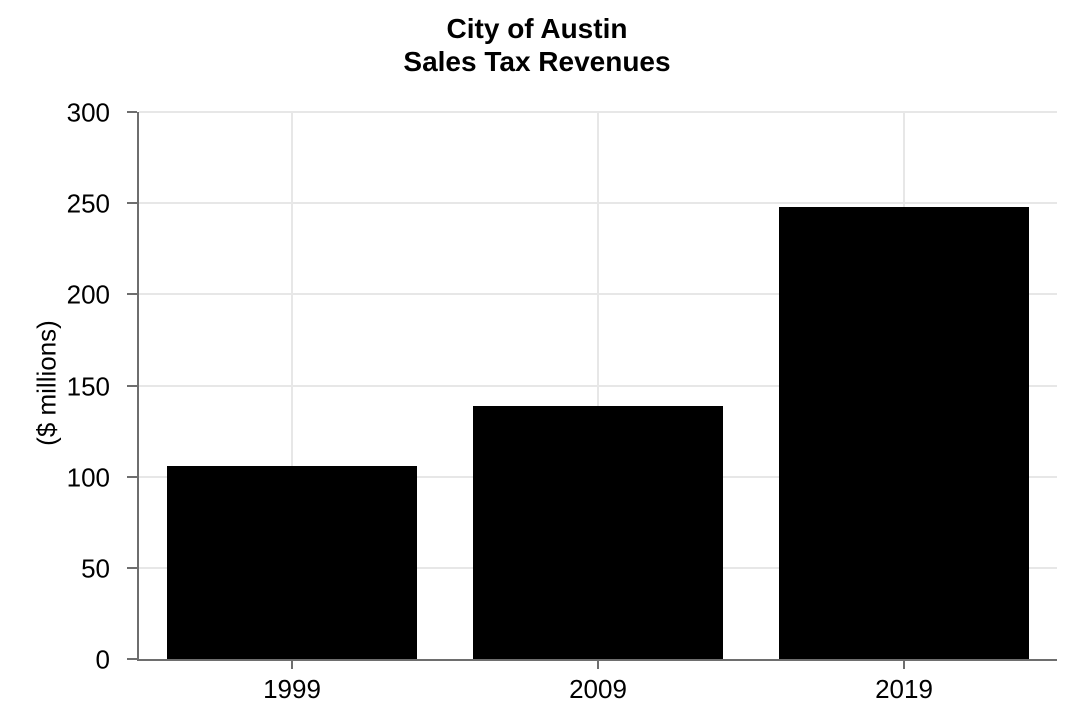 The image size is (1074, 722). What do you see at coordinates (88, 294) in the screenshot?
I see `y-tick-label: 200` at bounding box center [88, 294].